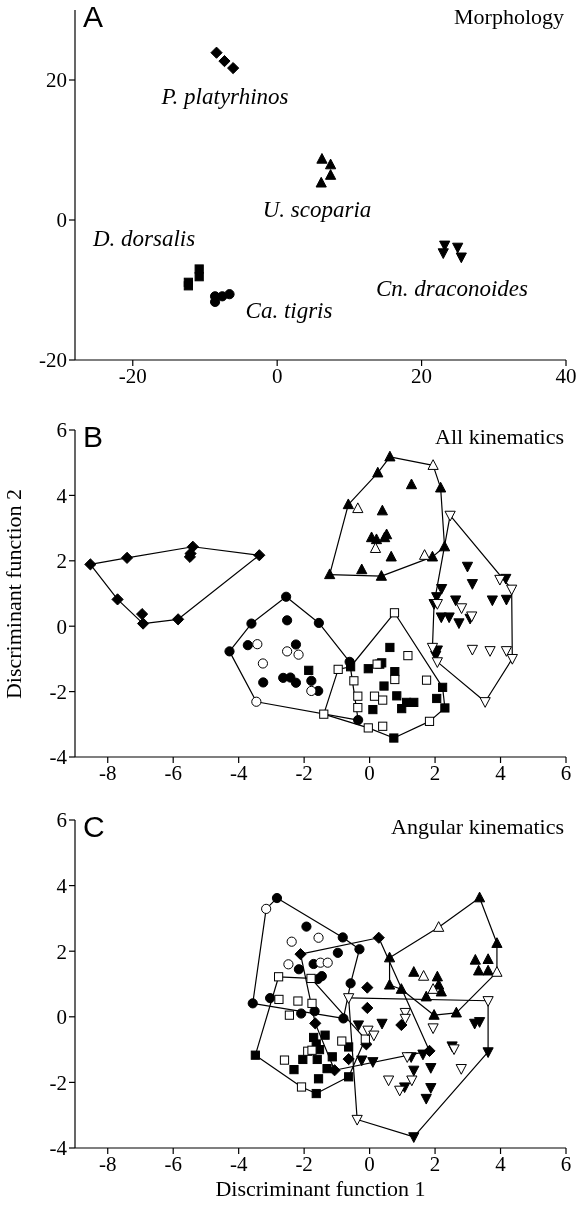  Describe the element at coordinates (93, 17) in the screenshot. I see `annotation: A` at that location.